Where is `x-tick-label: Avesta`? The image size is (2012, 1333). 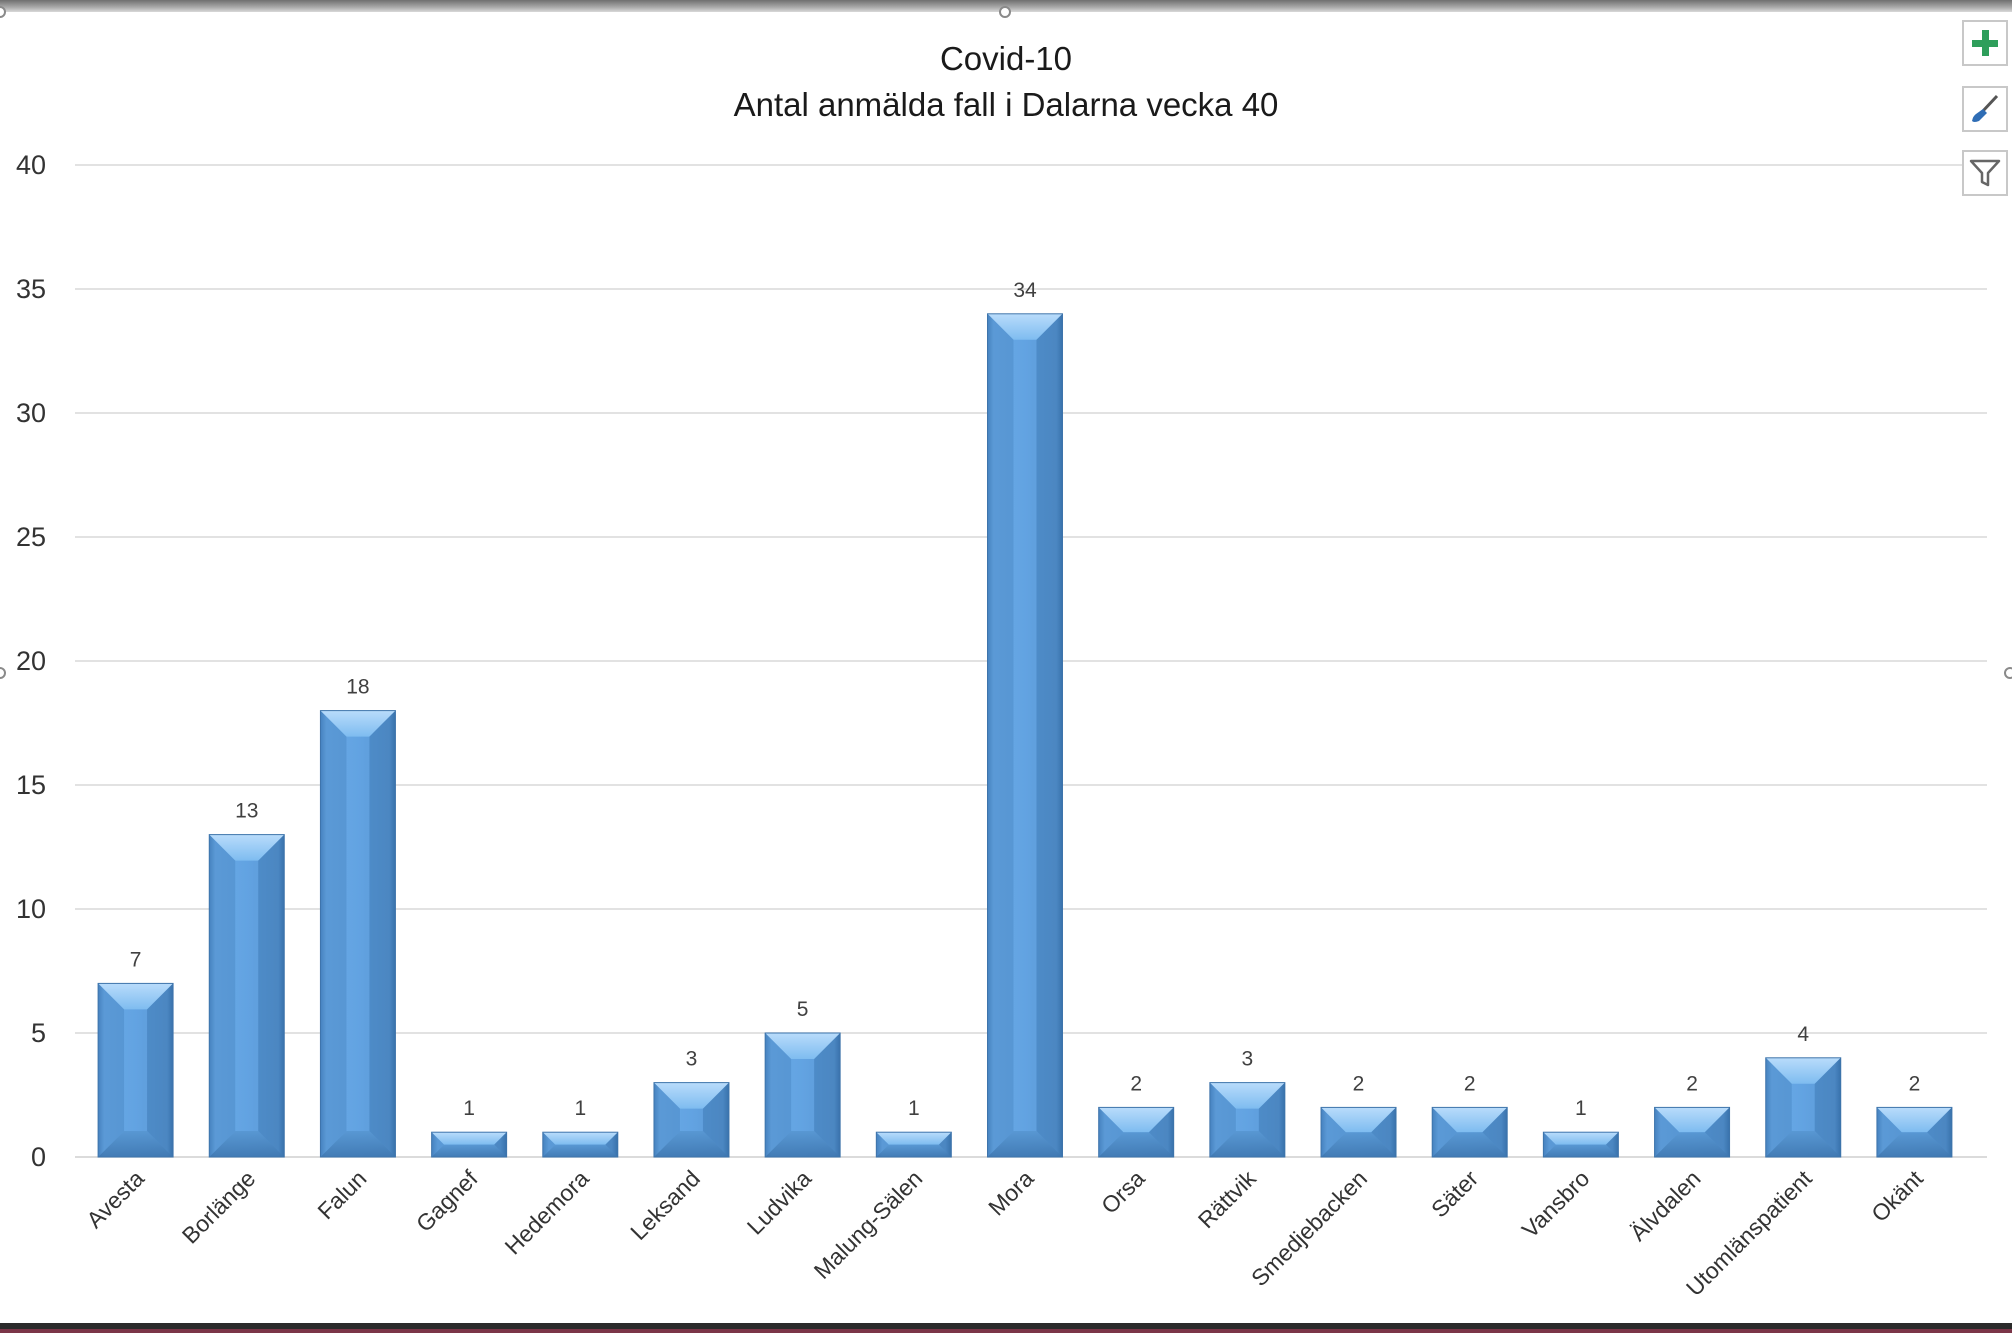 x-tick-label: Avesta is located at coordinates (115, 1199).